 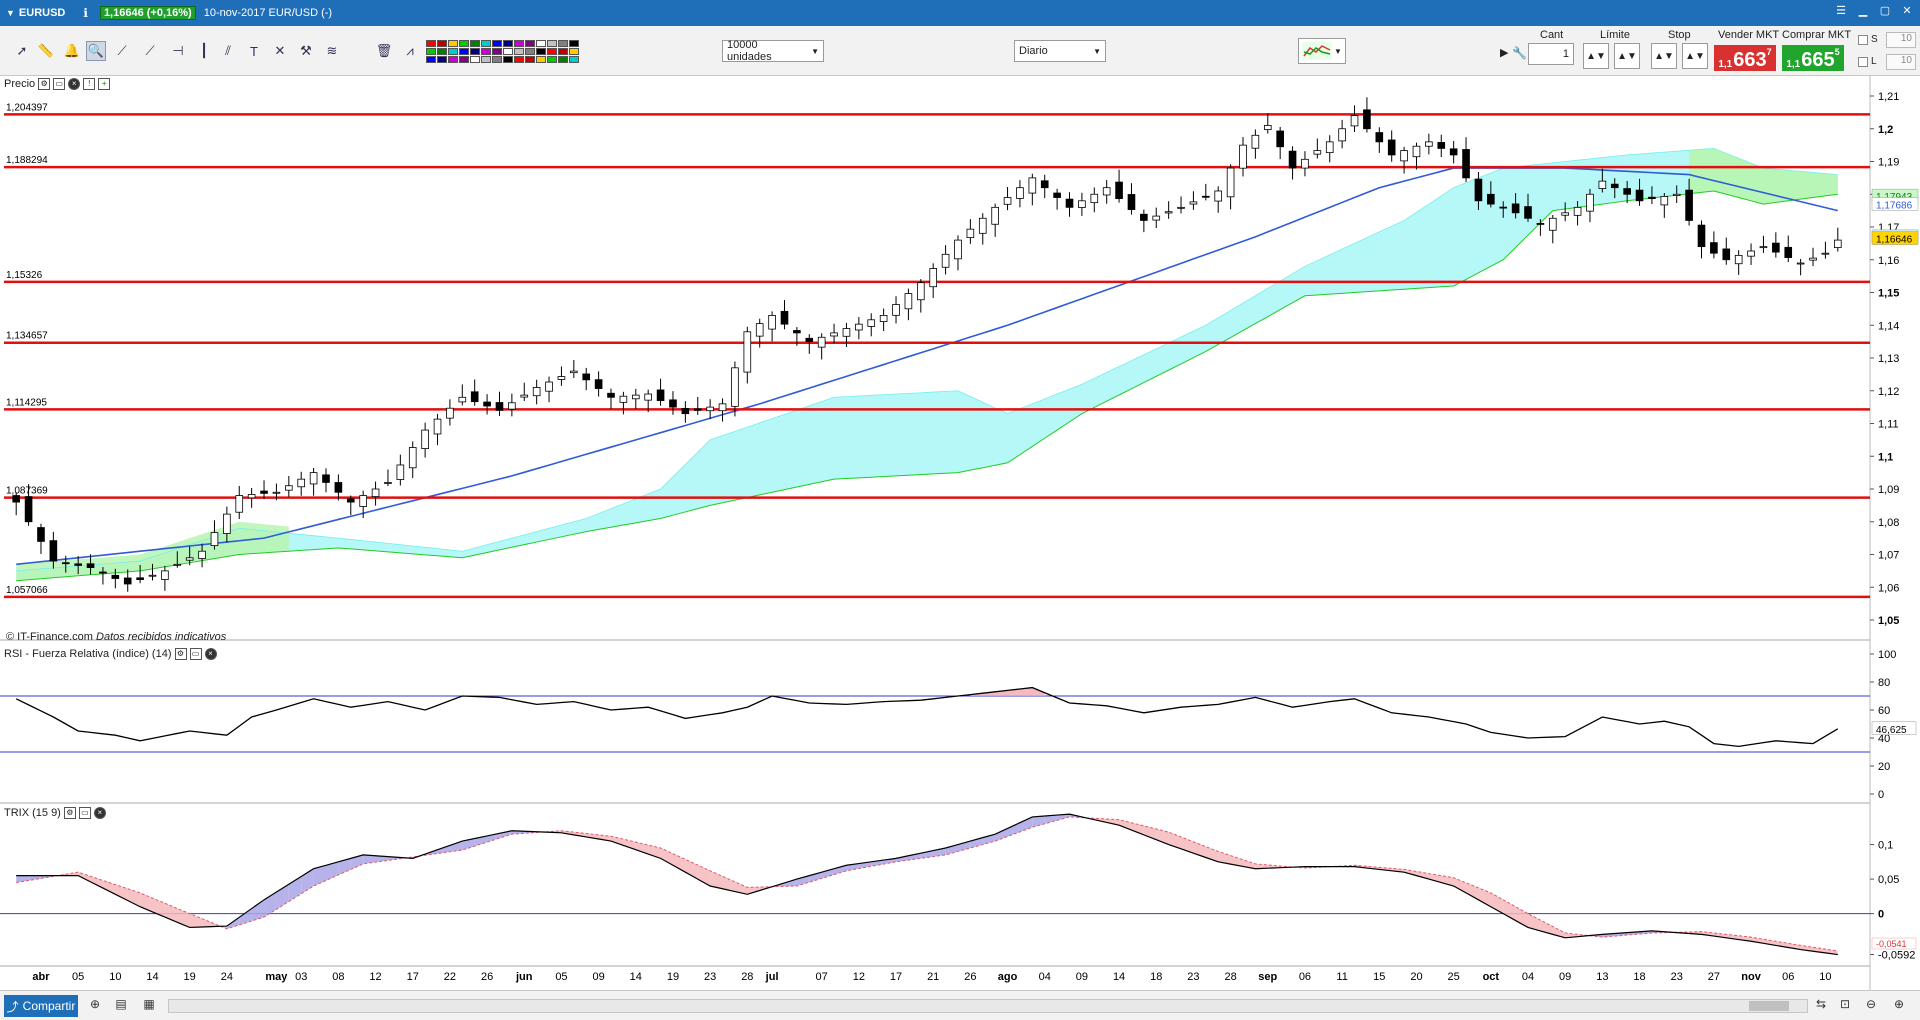 What do you see at coordinates (122, 50) in the screenshot?
I see `trendline-icon: ⟋` at bounding box center [122, 50].